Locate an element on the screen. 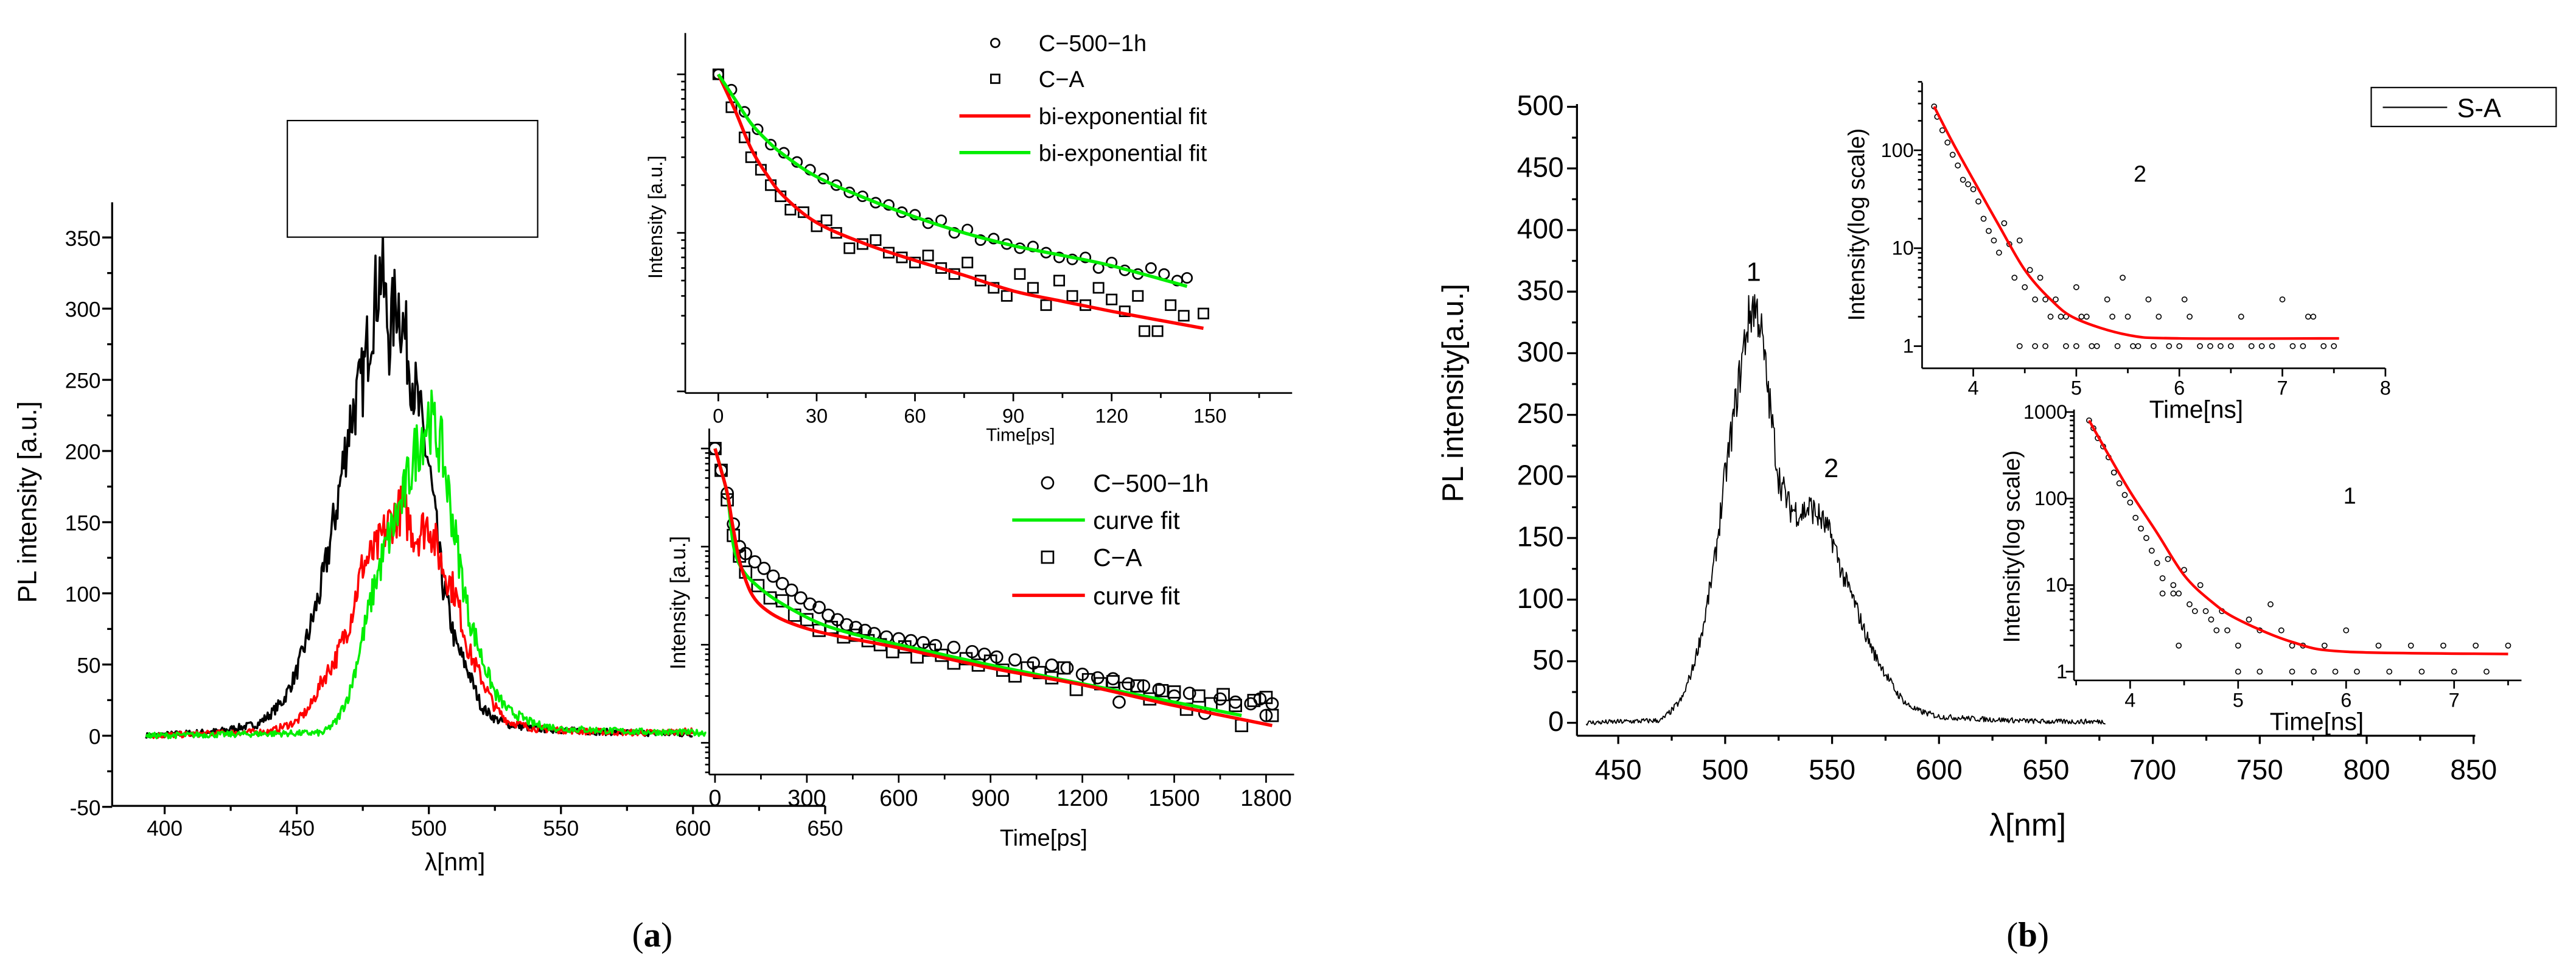 The height and width of the screenshot is (975, 2576). spectrum-line is located at coordinates (1845, 510).